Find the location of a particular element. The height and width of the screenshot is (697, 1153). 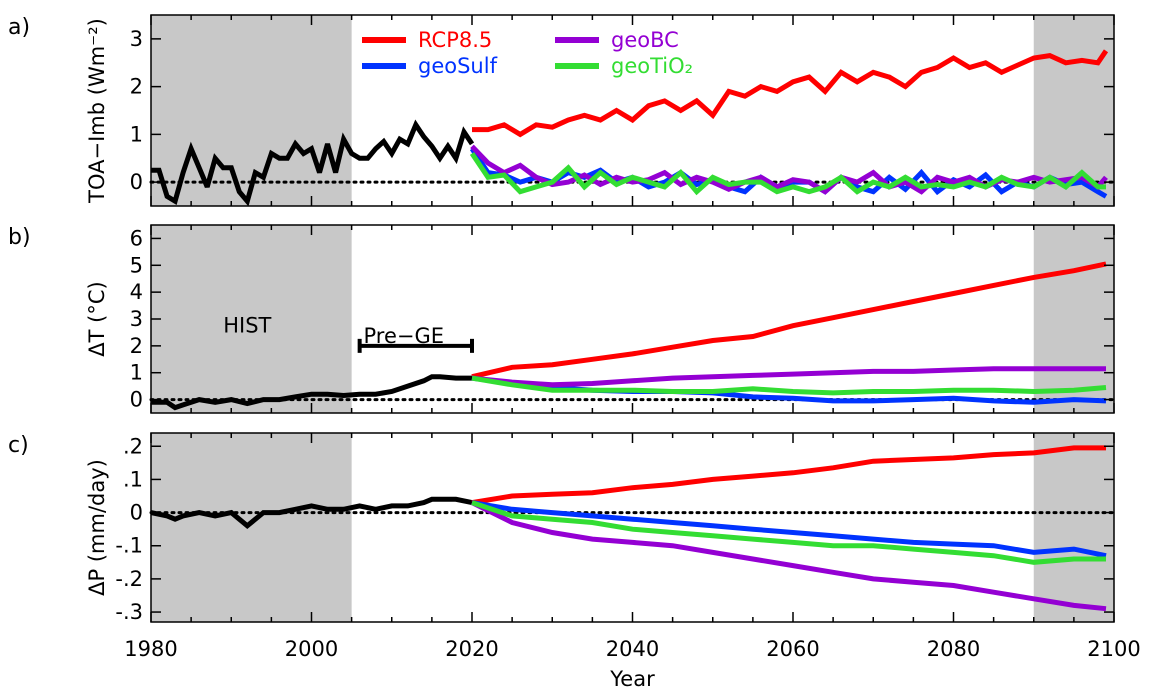

panel-label: b) is located at coordinates (19, 237).